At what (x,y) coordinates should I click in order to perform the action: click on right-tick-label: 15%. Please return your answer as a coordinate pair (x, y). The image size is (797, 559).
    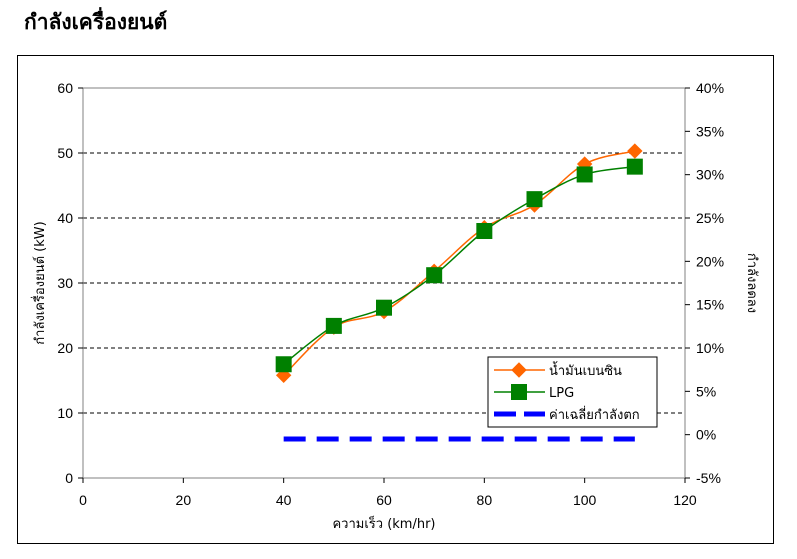
    Looking at the image, I should click on (710, 305).